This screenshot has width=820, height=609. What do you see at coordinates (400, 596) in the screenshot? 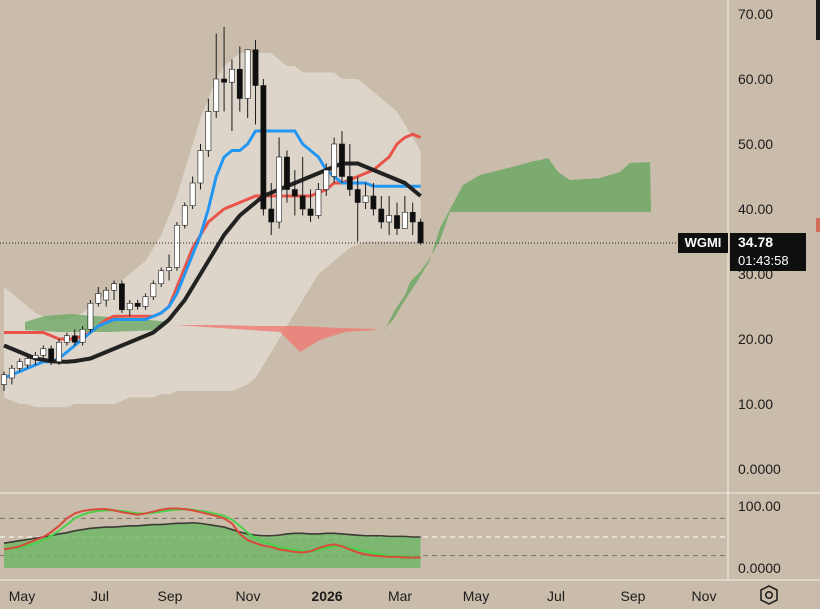
I see `time-axis-label: Mar` at bounding box center [400, 596].